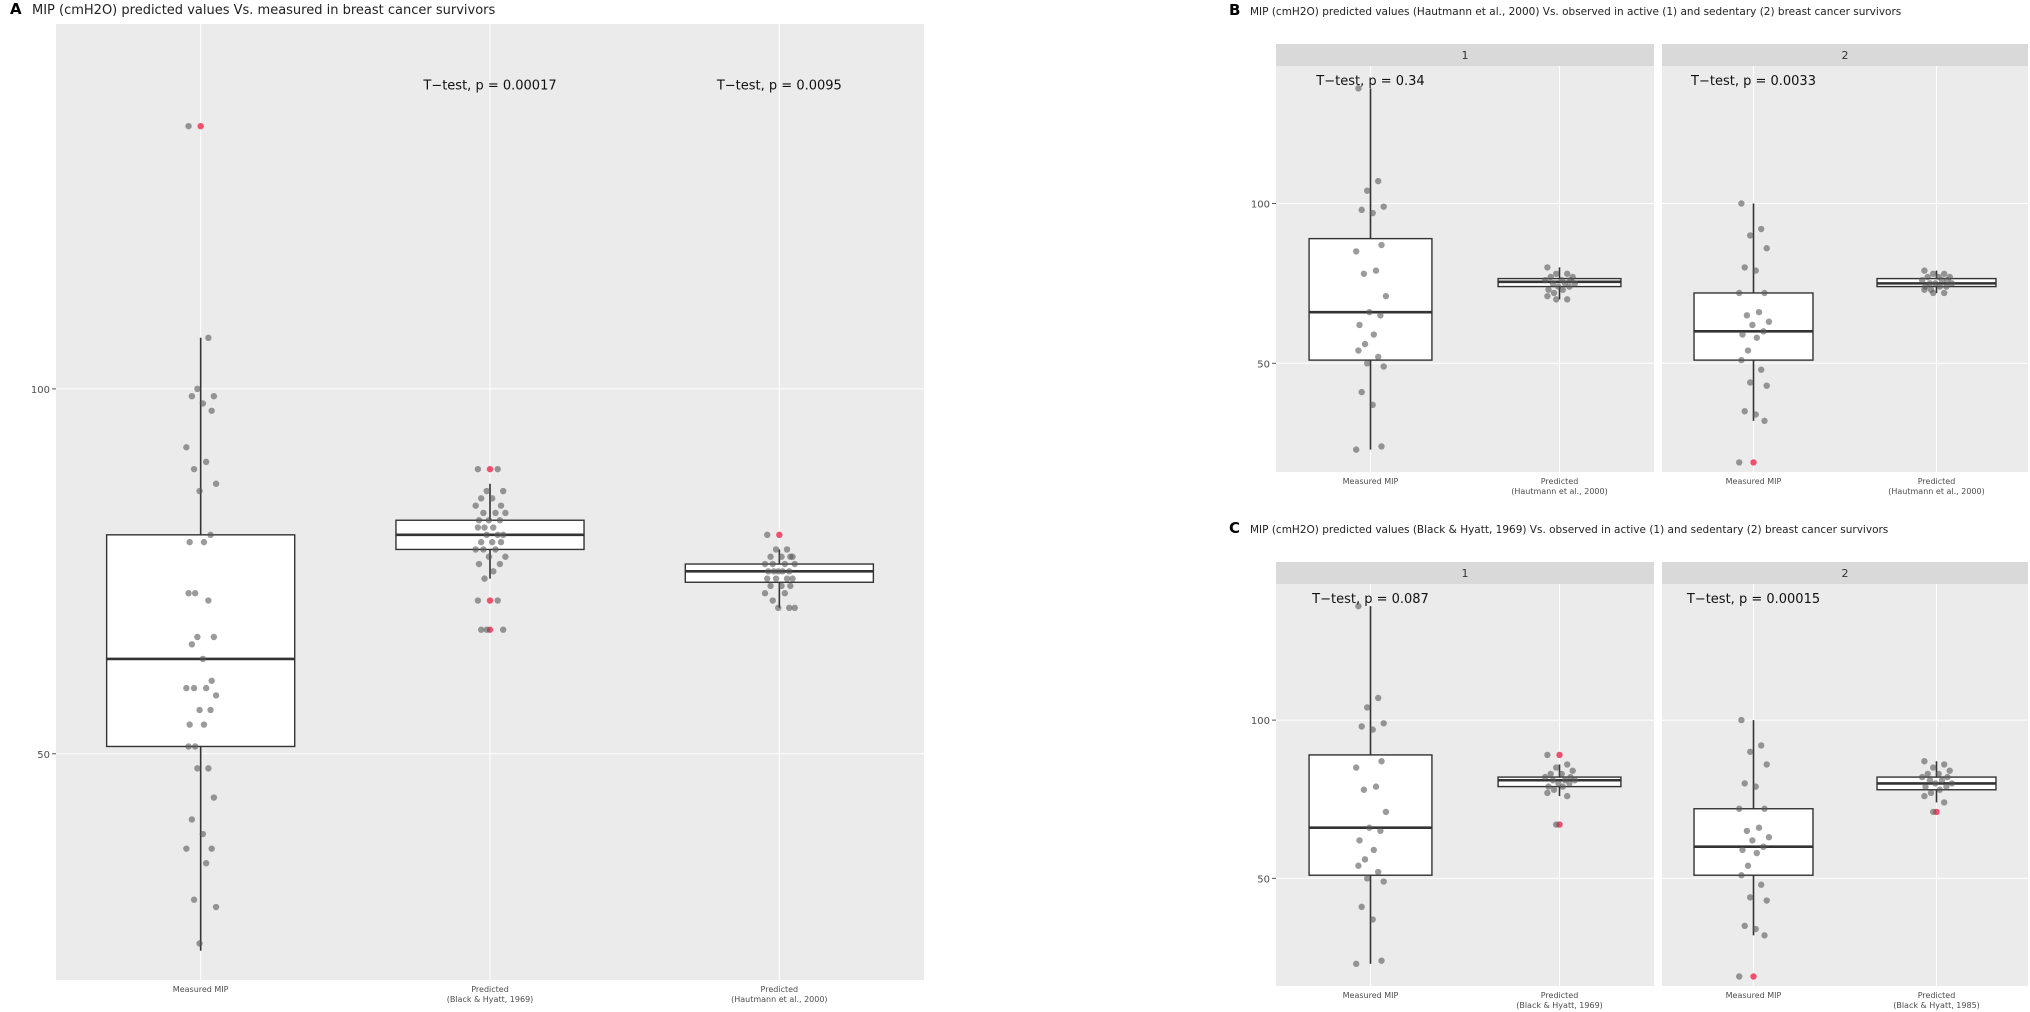 This screenshot has height=1012, width=2030. I want to click on facet-strip-label: 2, so click(1845, 573).